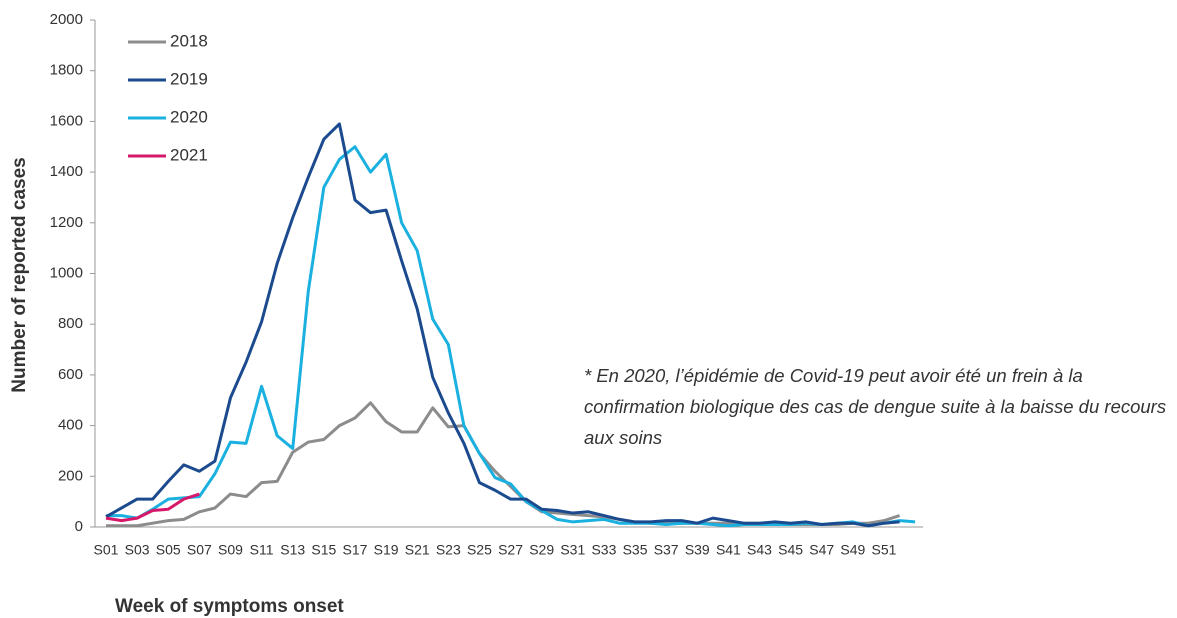 This screenshot has width=1177, height=618. I want to click on x-tick-label: S47, so click(821, 550).